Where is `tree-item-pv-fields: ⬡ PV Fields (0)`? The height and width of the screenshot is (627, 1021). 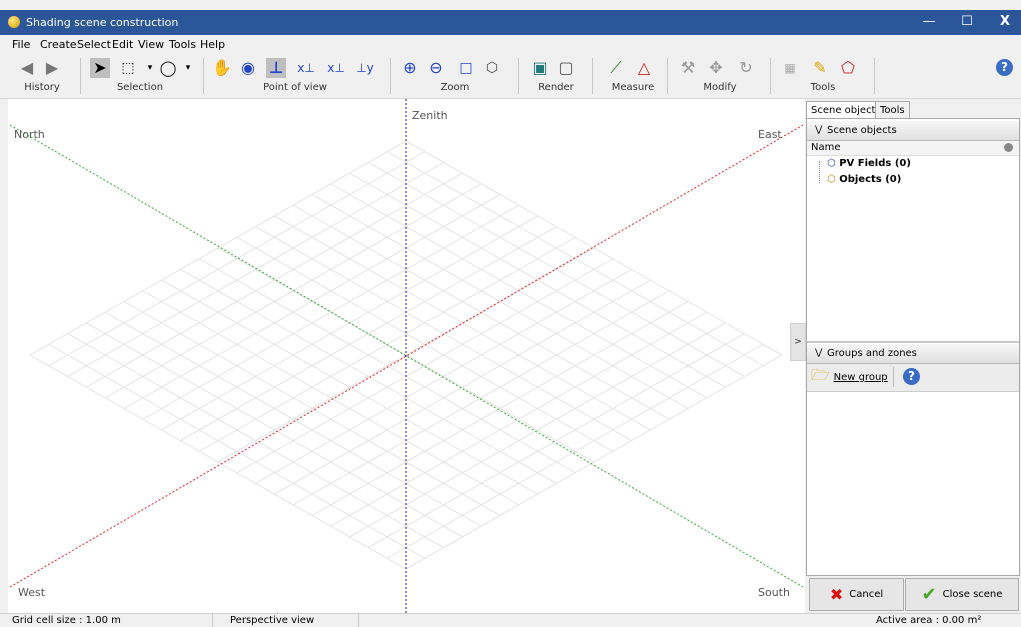
tree-item-pv-fields: ⬡ PV Fields (0) is located at coordinates (869, 163).